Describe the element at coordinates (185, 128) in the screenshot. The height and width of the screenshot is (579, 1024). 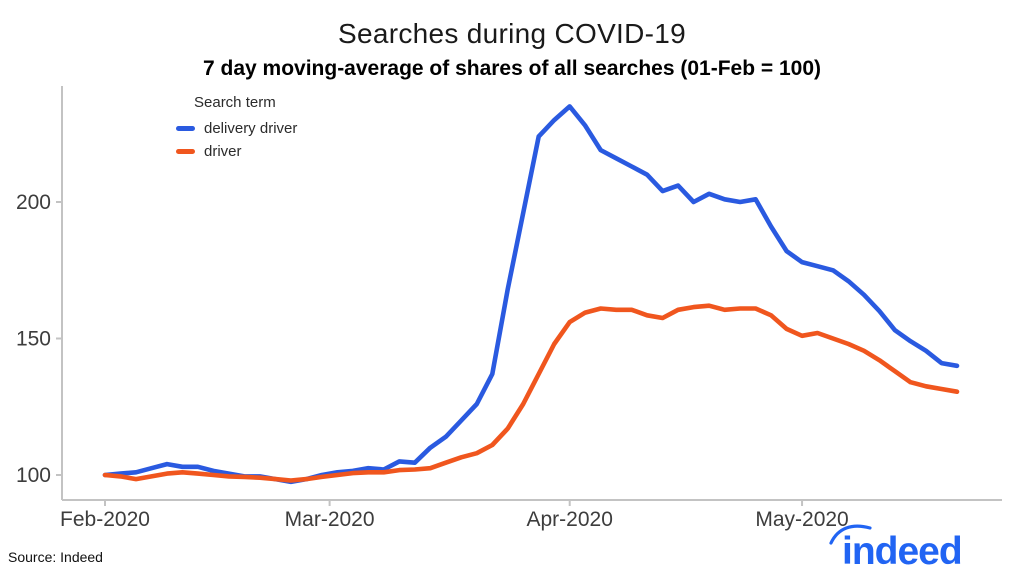
I see `delivery-driver-swatch` at that location.